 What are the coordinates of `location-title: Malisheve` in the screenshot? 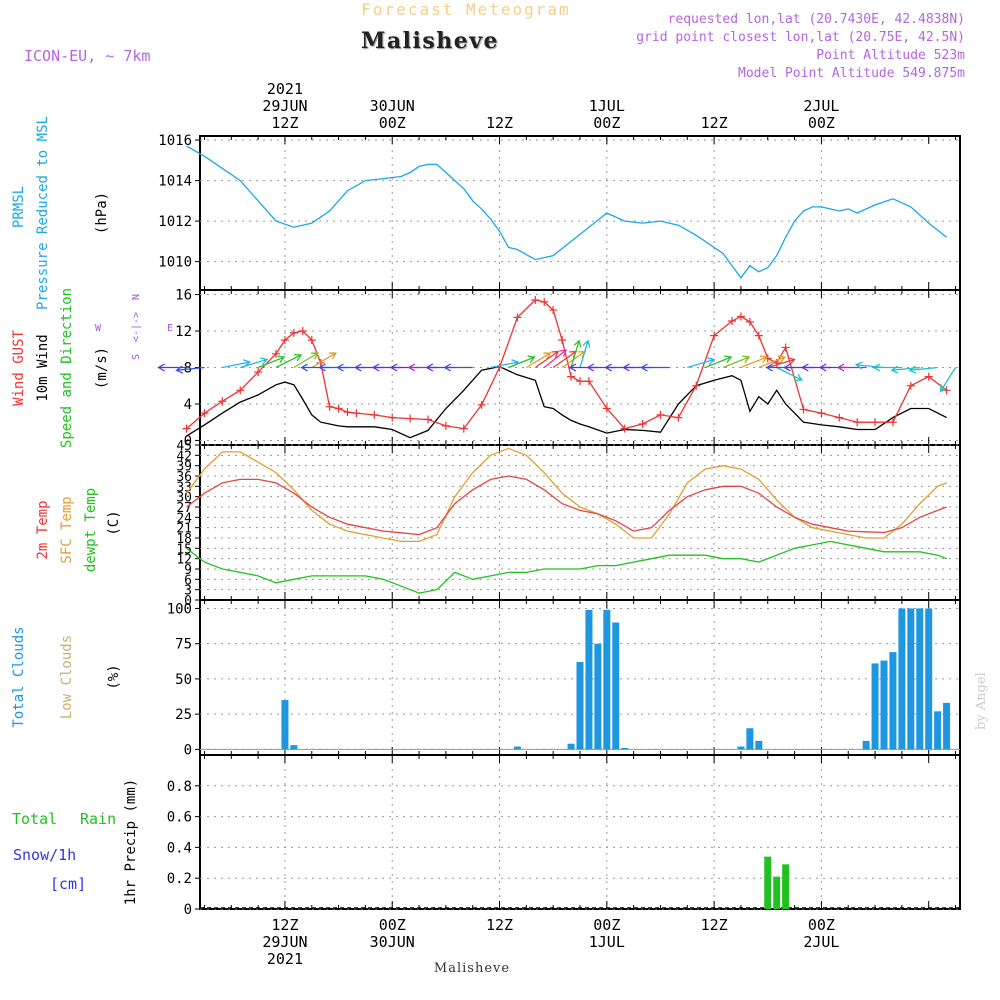 It's located at (430, 41).